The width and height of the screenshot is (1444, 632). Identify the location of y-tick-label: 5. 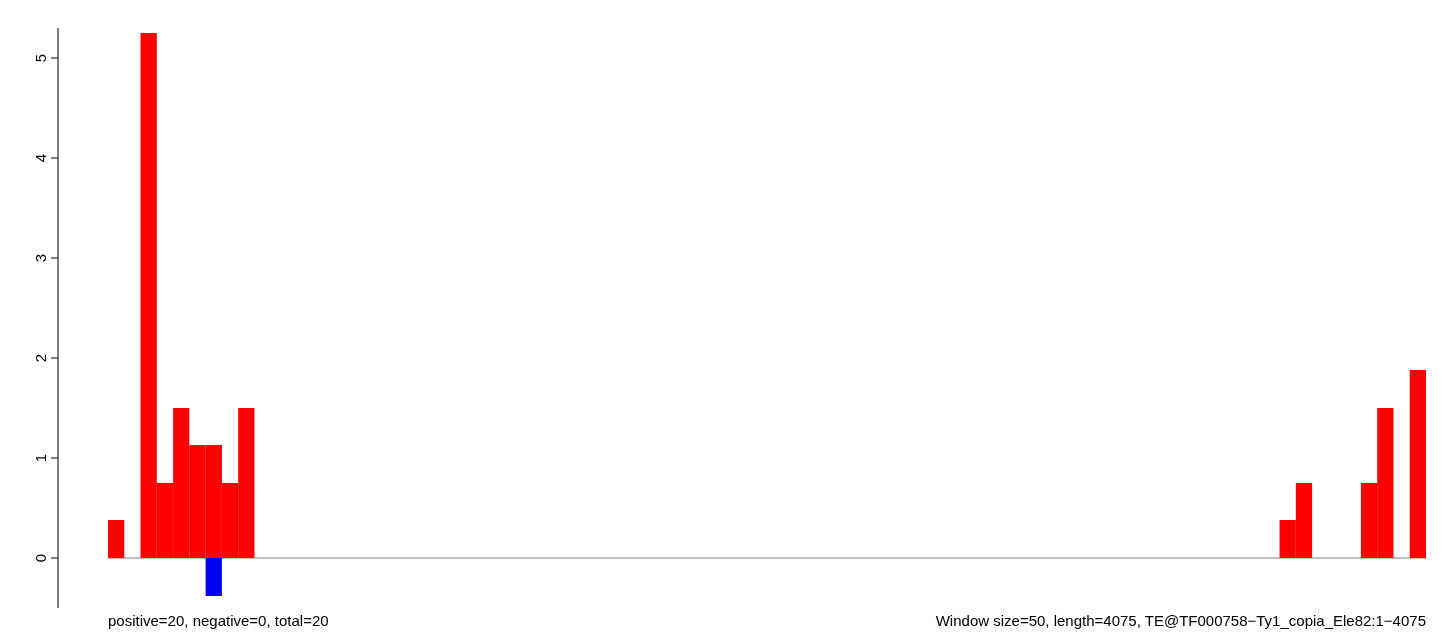
(40, 58).